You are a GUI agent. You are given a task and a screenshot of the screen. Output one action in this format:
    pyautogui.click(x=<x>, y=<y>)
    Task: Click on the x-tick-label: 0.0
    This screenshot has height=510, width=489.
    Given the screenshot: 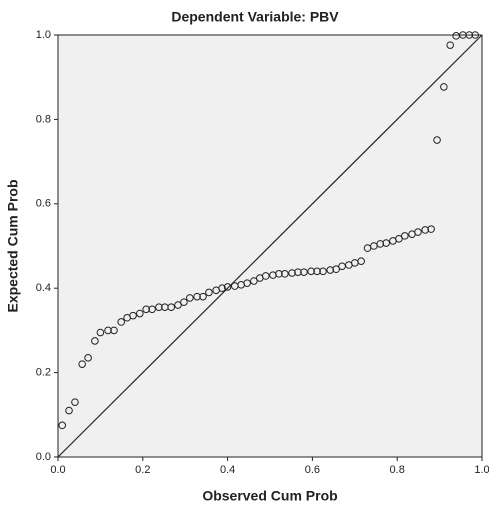 What is the action you would take?
    pyautogui.click(x=57, y=470)
    